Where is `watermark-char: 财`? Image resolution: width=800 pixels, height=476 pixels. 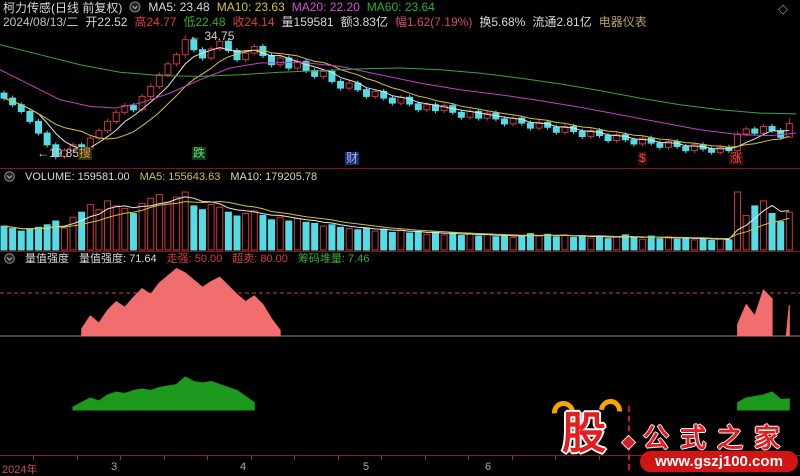 watermark-char: 财 is located at coordinates (352, 158).